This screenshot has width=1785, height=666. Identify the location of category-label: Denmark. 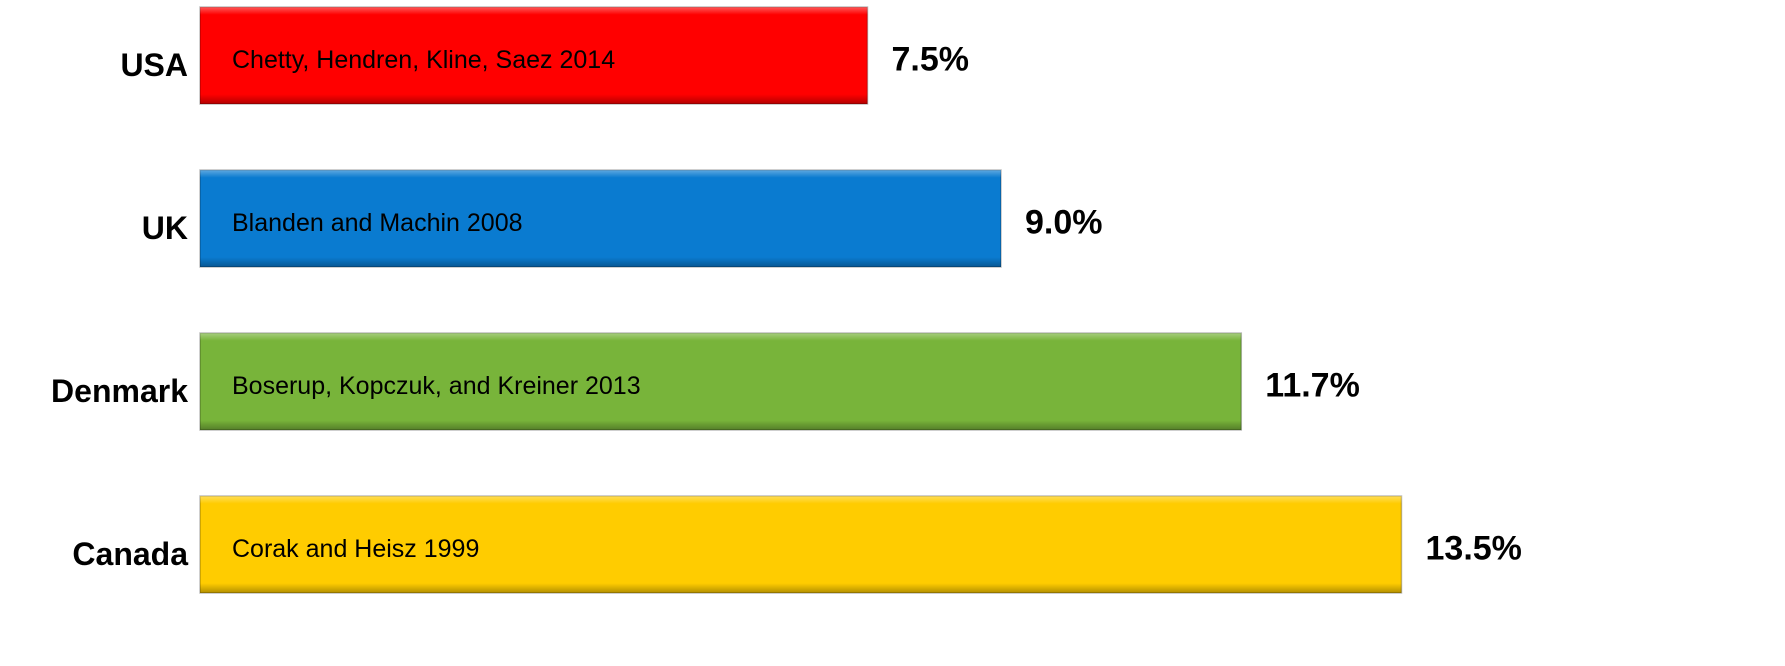
(119, 391).